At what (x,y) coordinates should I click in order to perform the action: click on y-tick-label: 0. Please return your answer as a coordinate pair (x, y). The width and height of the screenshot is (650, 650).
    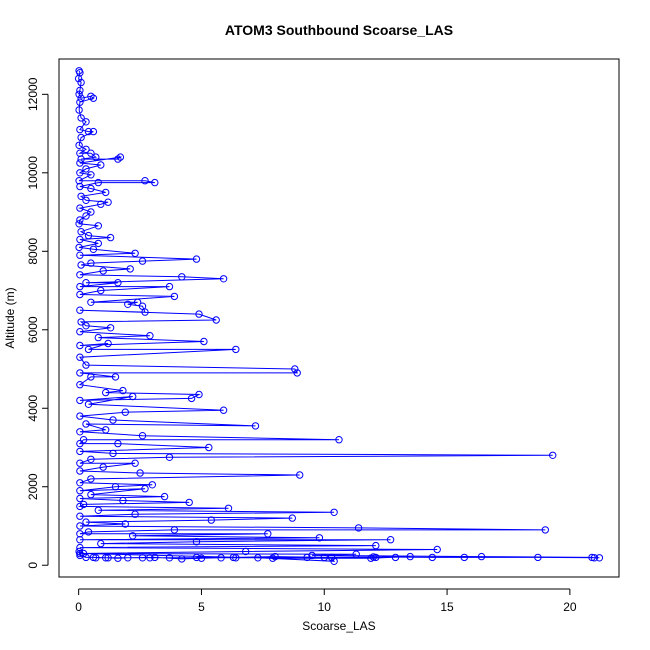
    Looking at the image, I should click on (33, 565).